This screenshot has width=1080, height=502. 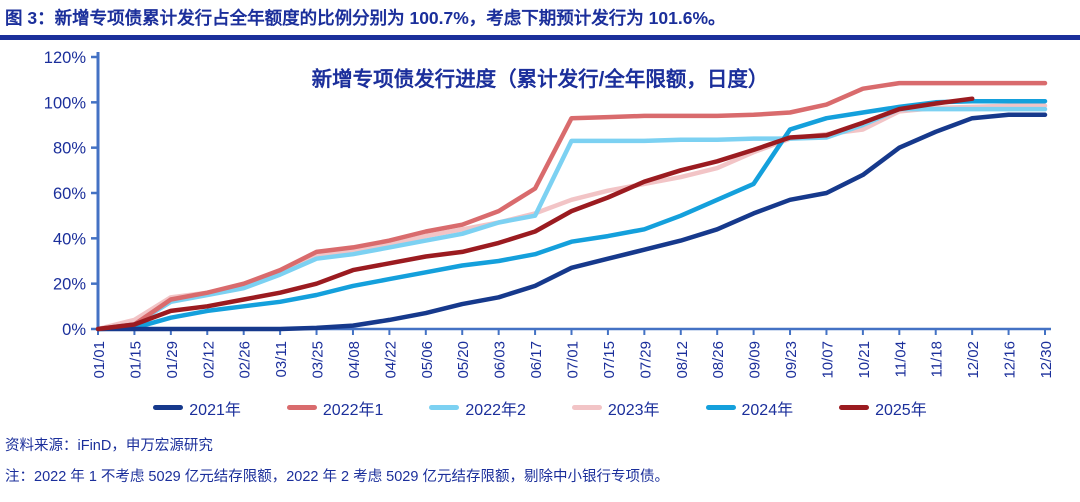 I want to click on legend-item-2025年: 2025年, so click(x=883, y=408).